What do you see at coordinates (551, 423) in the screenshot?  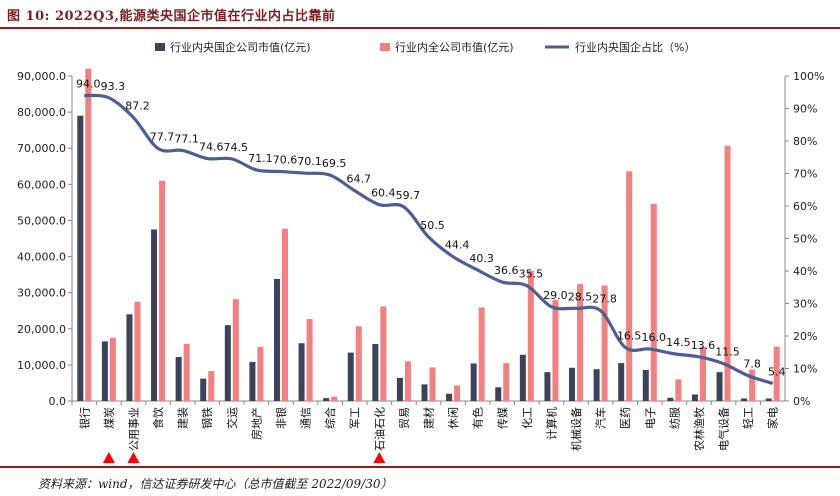 I see `x-category-label: 计算机` at bounding box center [551, 423].